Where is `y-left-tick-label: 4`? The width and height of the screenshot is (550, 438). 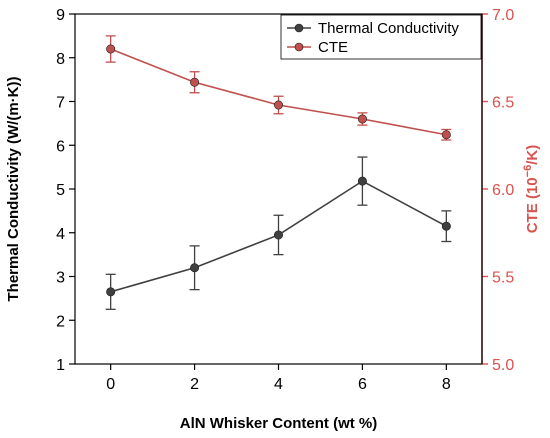 y-left-tick-label: 4 is located at coordinates (60, 234).